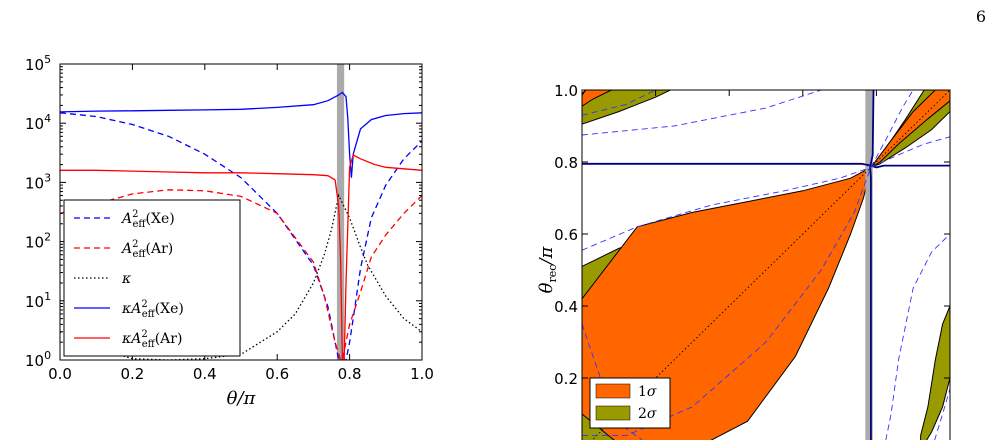  I want to click on y-tick-label: 10⁰, so click(38, 359).